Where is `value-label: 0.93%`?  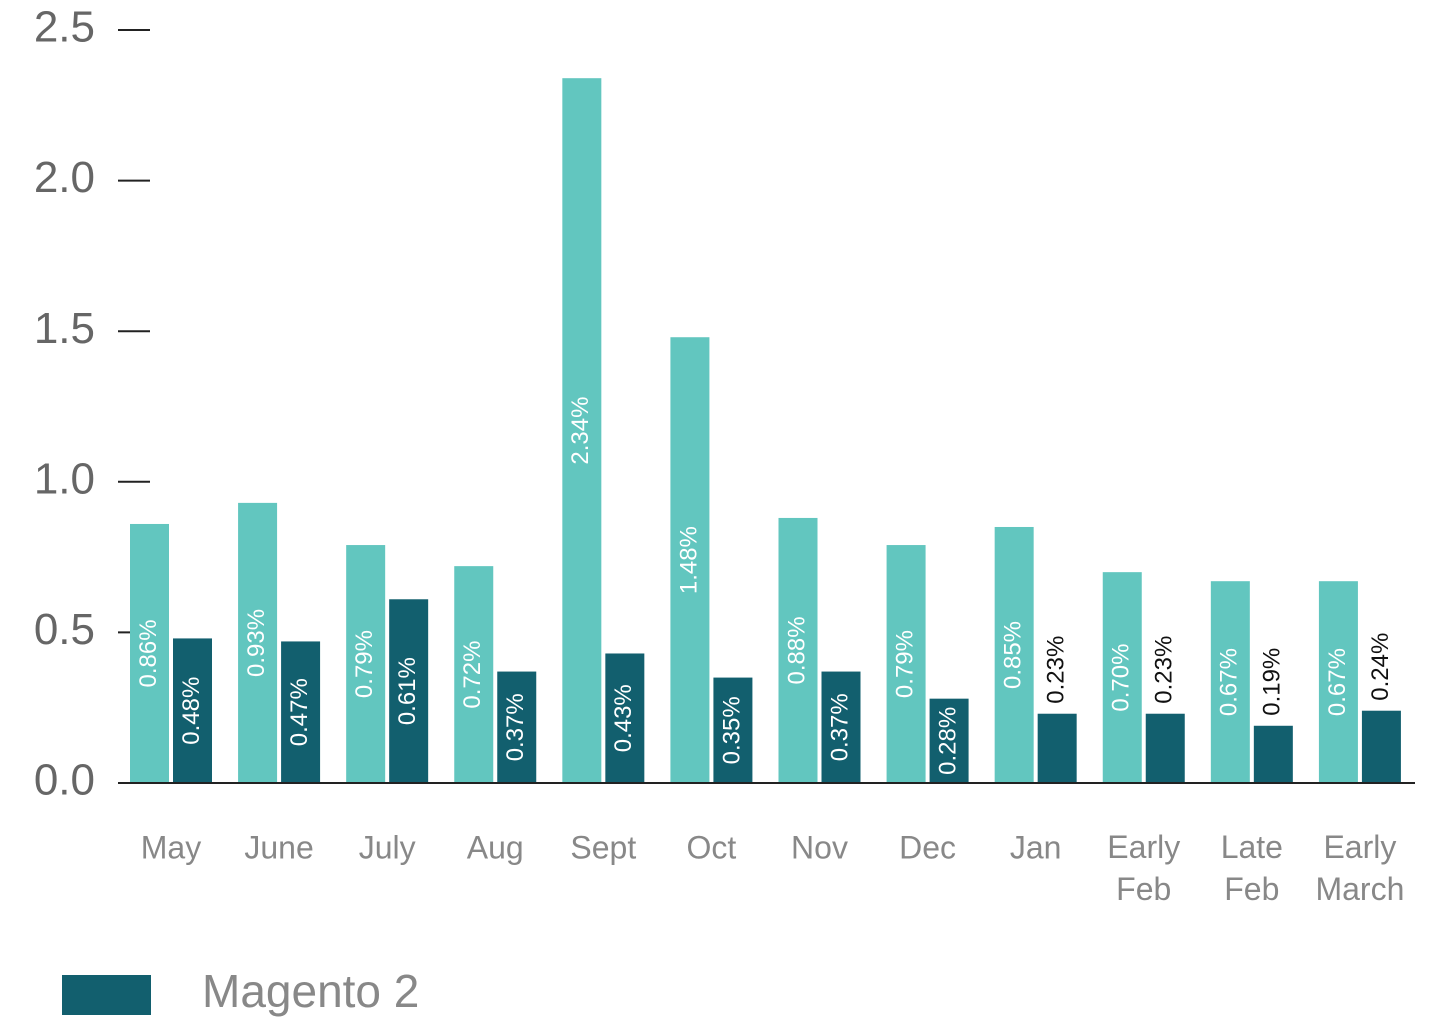 value-label: 0.93% is located at coordinates (256, 643).